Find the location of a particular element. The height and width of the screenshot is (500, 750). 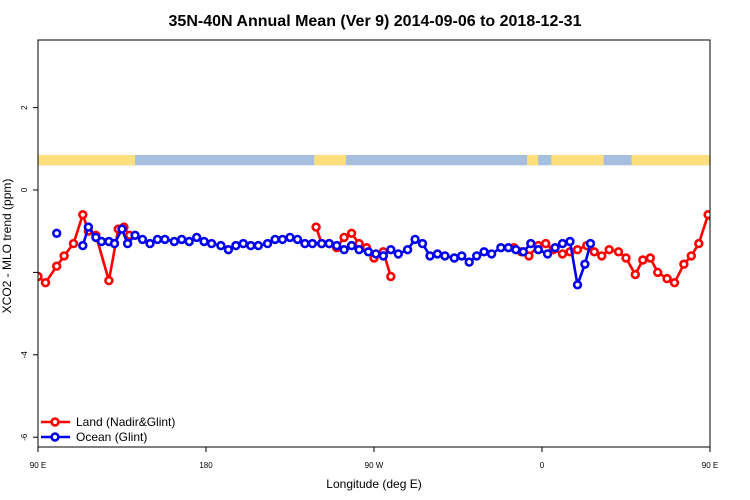

y-tick-label: -6 is located at coordinates (24, 437).